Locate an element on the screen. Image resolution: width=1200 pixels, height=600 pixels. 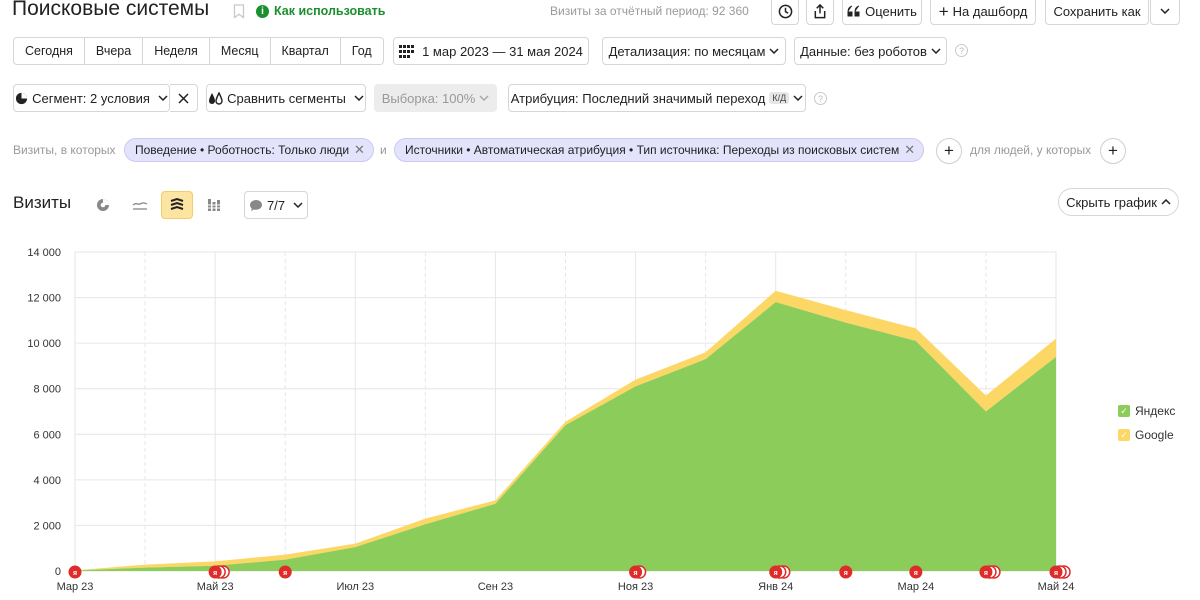
x-tick-label: Ноя 23 is located at coordinates (635, 587).